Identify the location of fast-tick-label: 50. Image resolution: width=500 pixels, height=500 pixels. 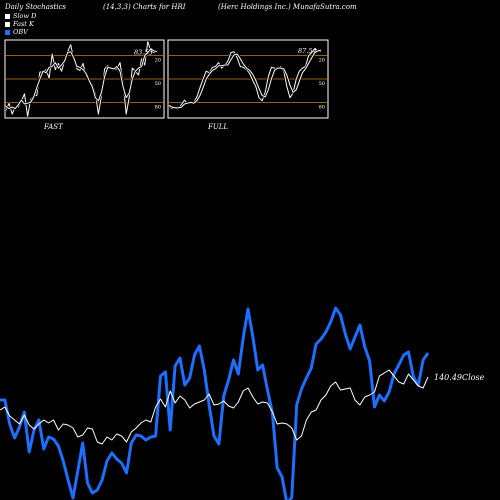
(158, 84).